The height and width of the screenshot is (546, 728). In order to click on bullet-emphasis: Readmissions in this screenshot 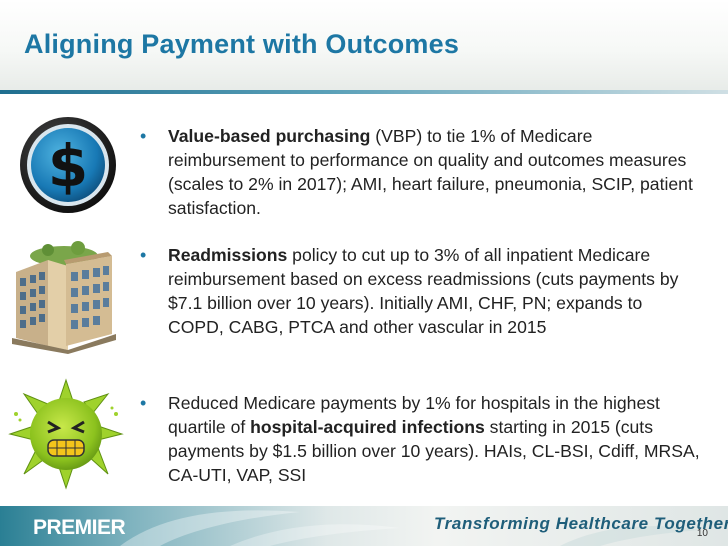, I will do `click(228, 255)`.